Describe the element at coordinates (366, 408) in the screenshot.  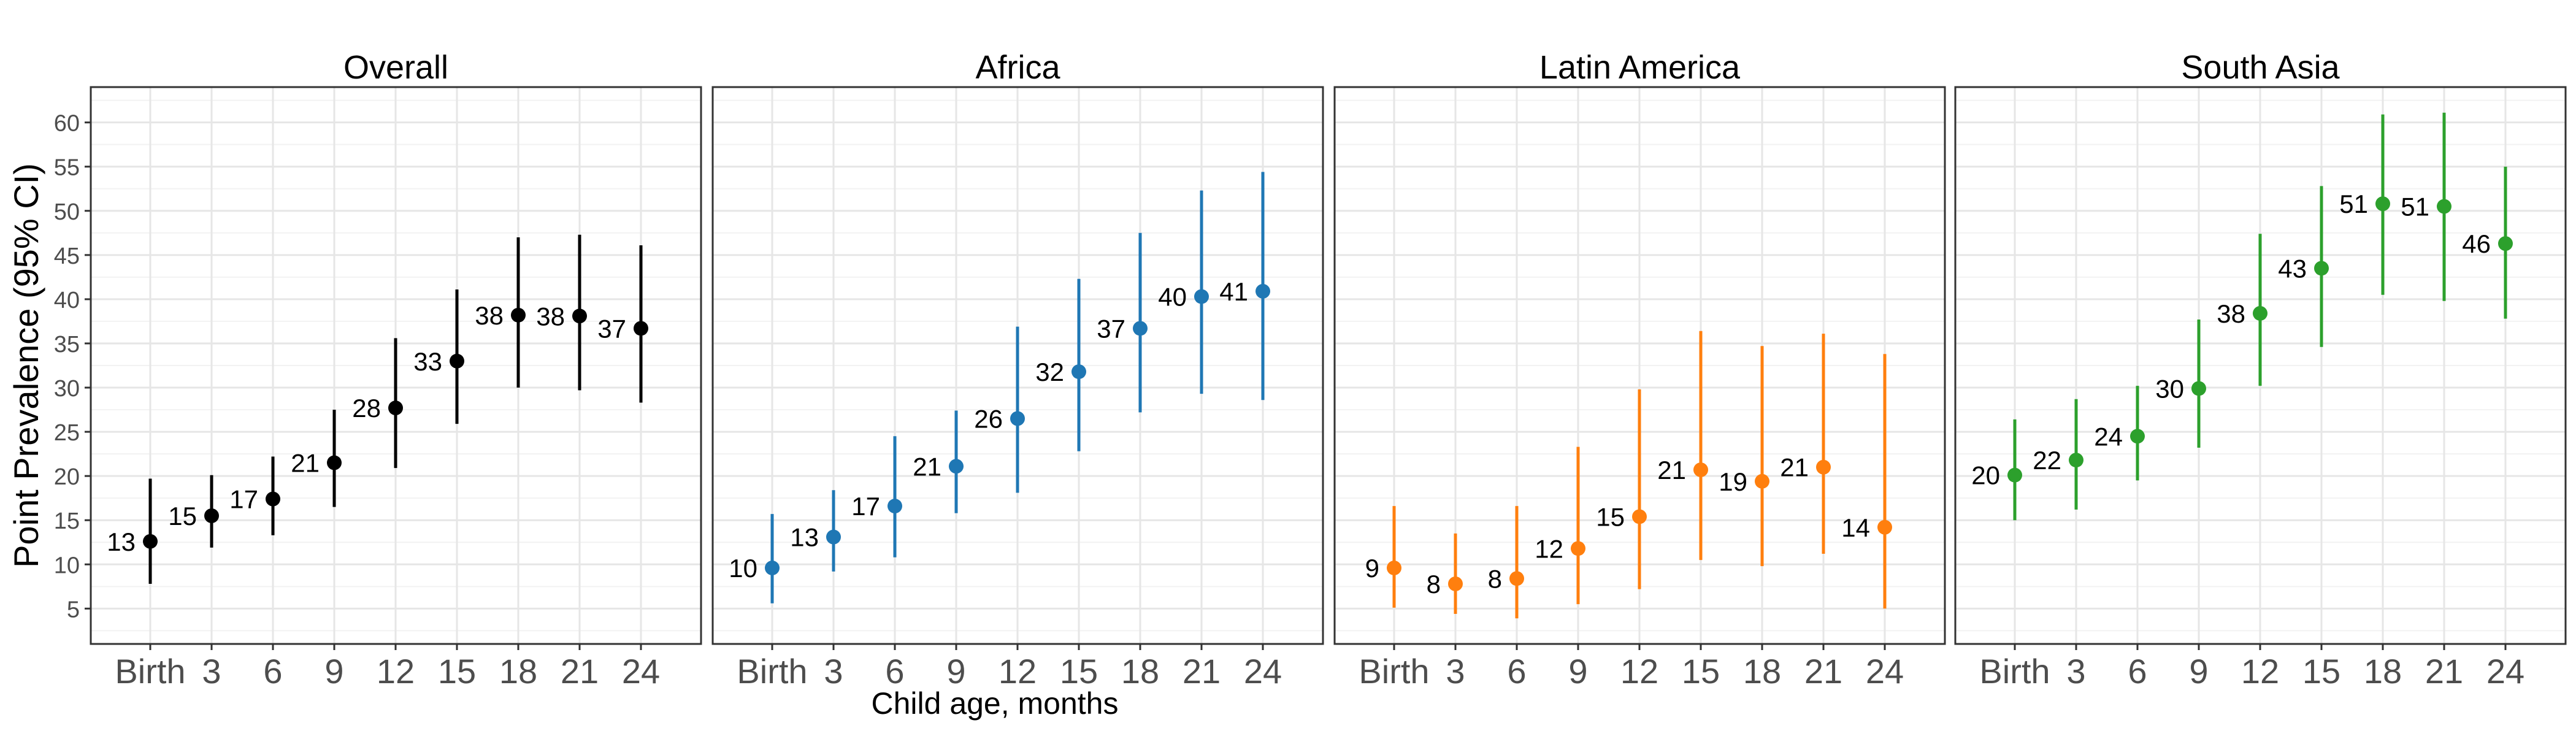
I see `point-value-label: 28` at that location.